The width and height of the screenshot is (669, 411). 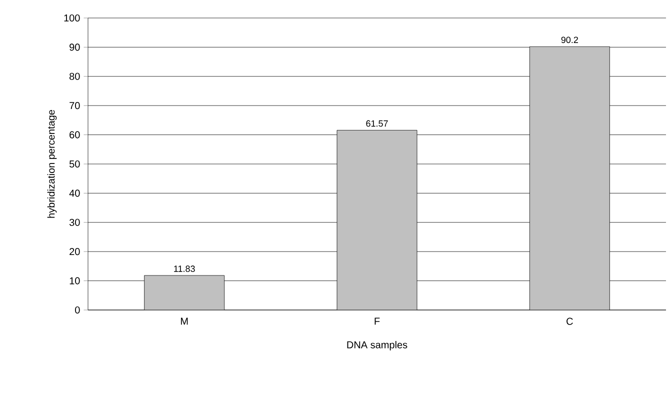 What do you see at coordinates (377, 321) in the screenshot?
I see `x-tick-label: F` at bounding box center [377, 321].